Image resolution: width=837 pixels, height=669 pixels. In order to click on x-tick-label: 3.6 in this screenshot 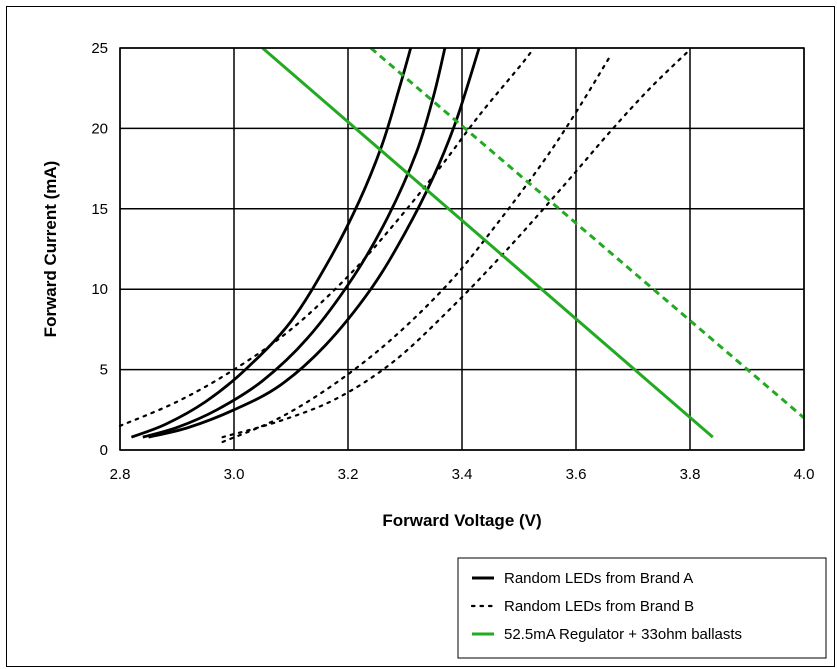, I will do `click(576, 474)`.